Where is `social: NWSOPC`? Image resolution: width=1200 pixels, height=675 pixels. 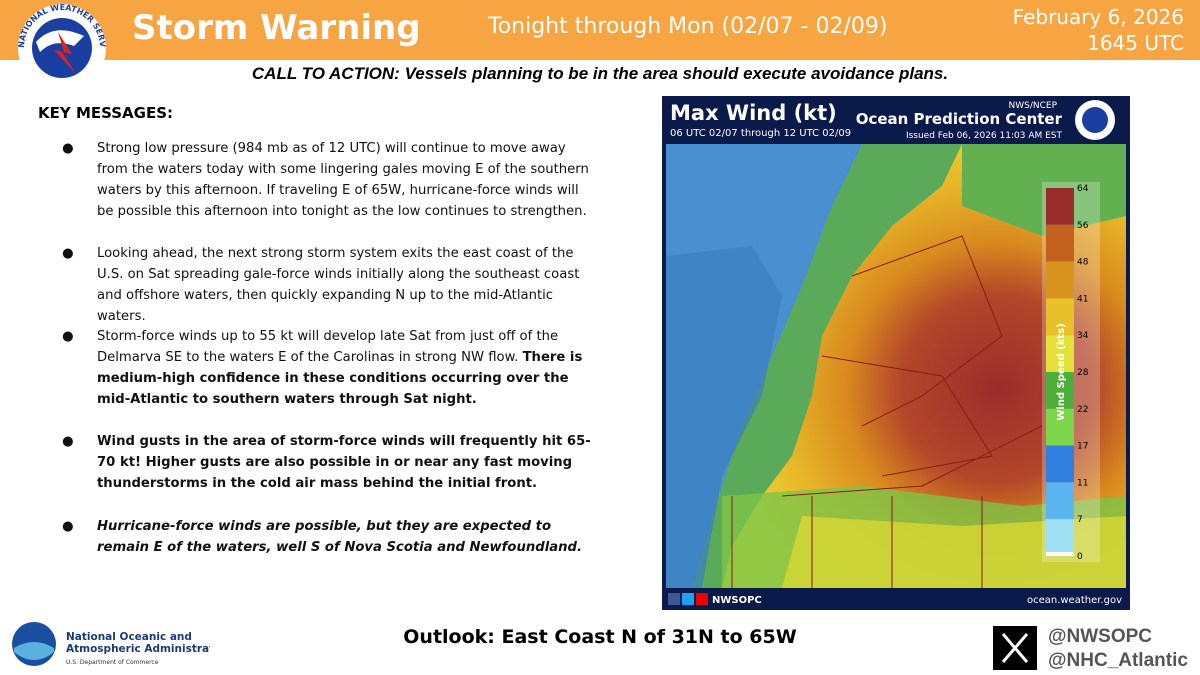
social: NWSOPC is located at coordinates (737, 600).